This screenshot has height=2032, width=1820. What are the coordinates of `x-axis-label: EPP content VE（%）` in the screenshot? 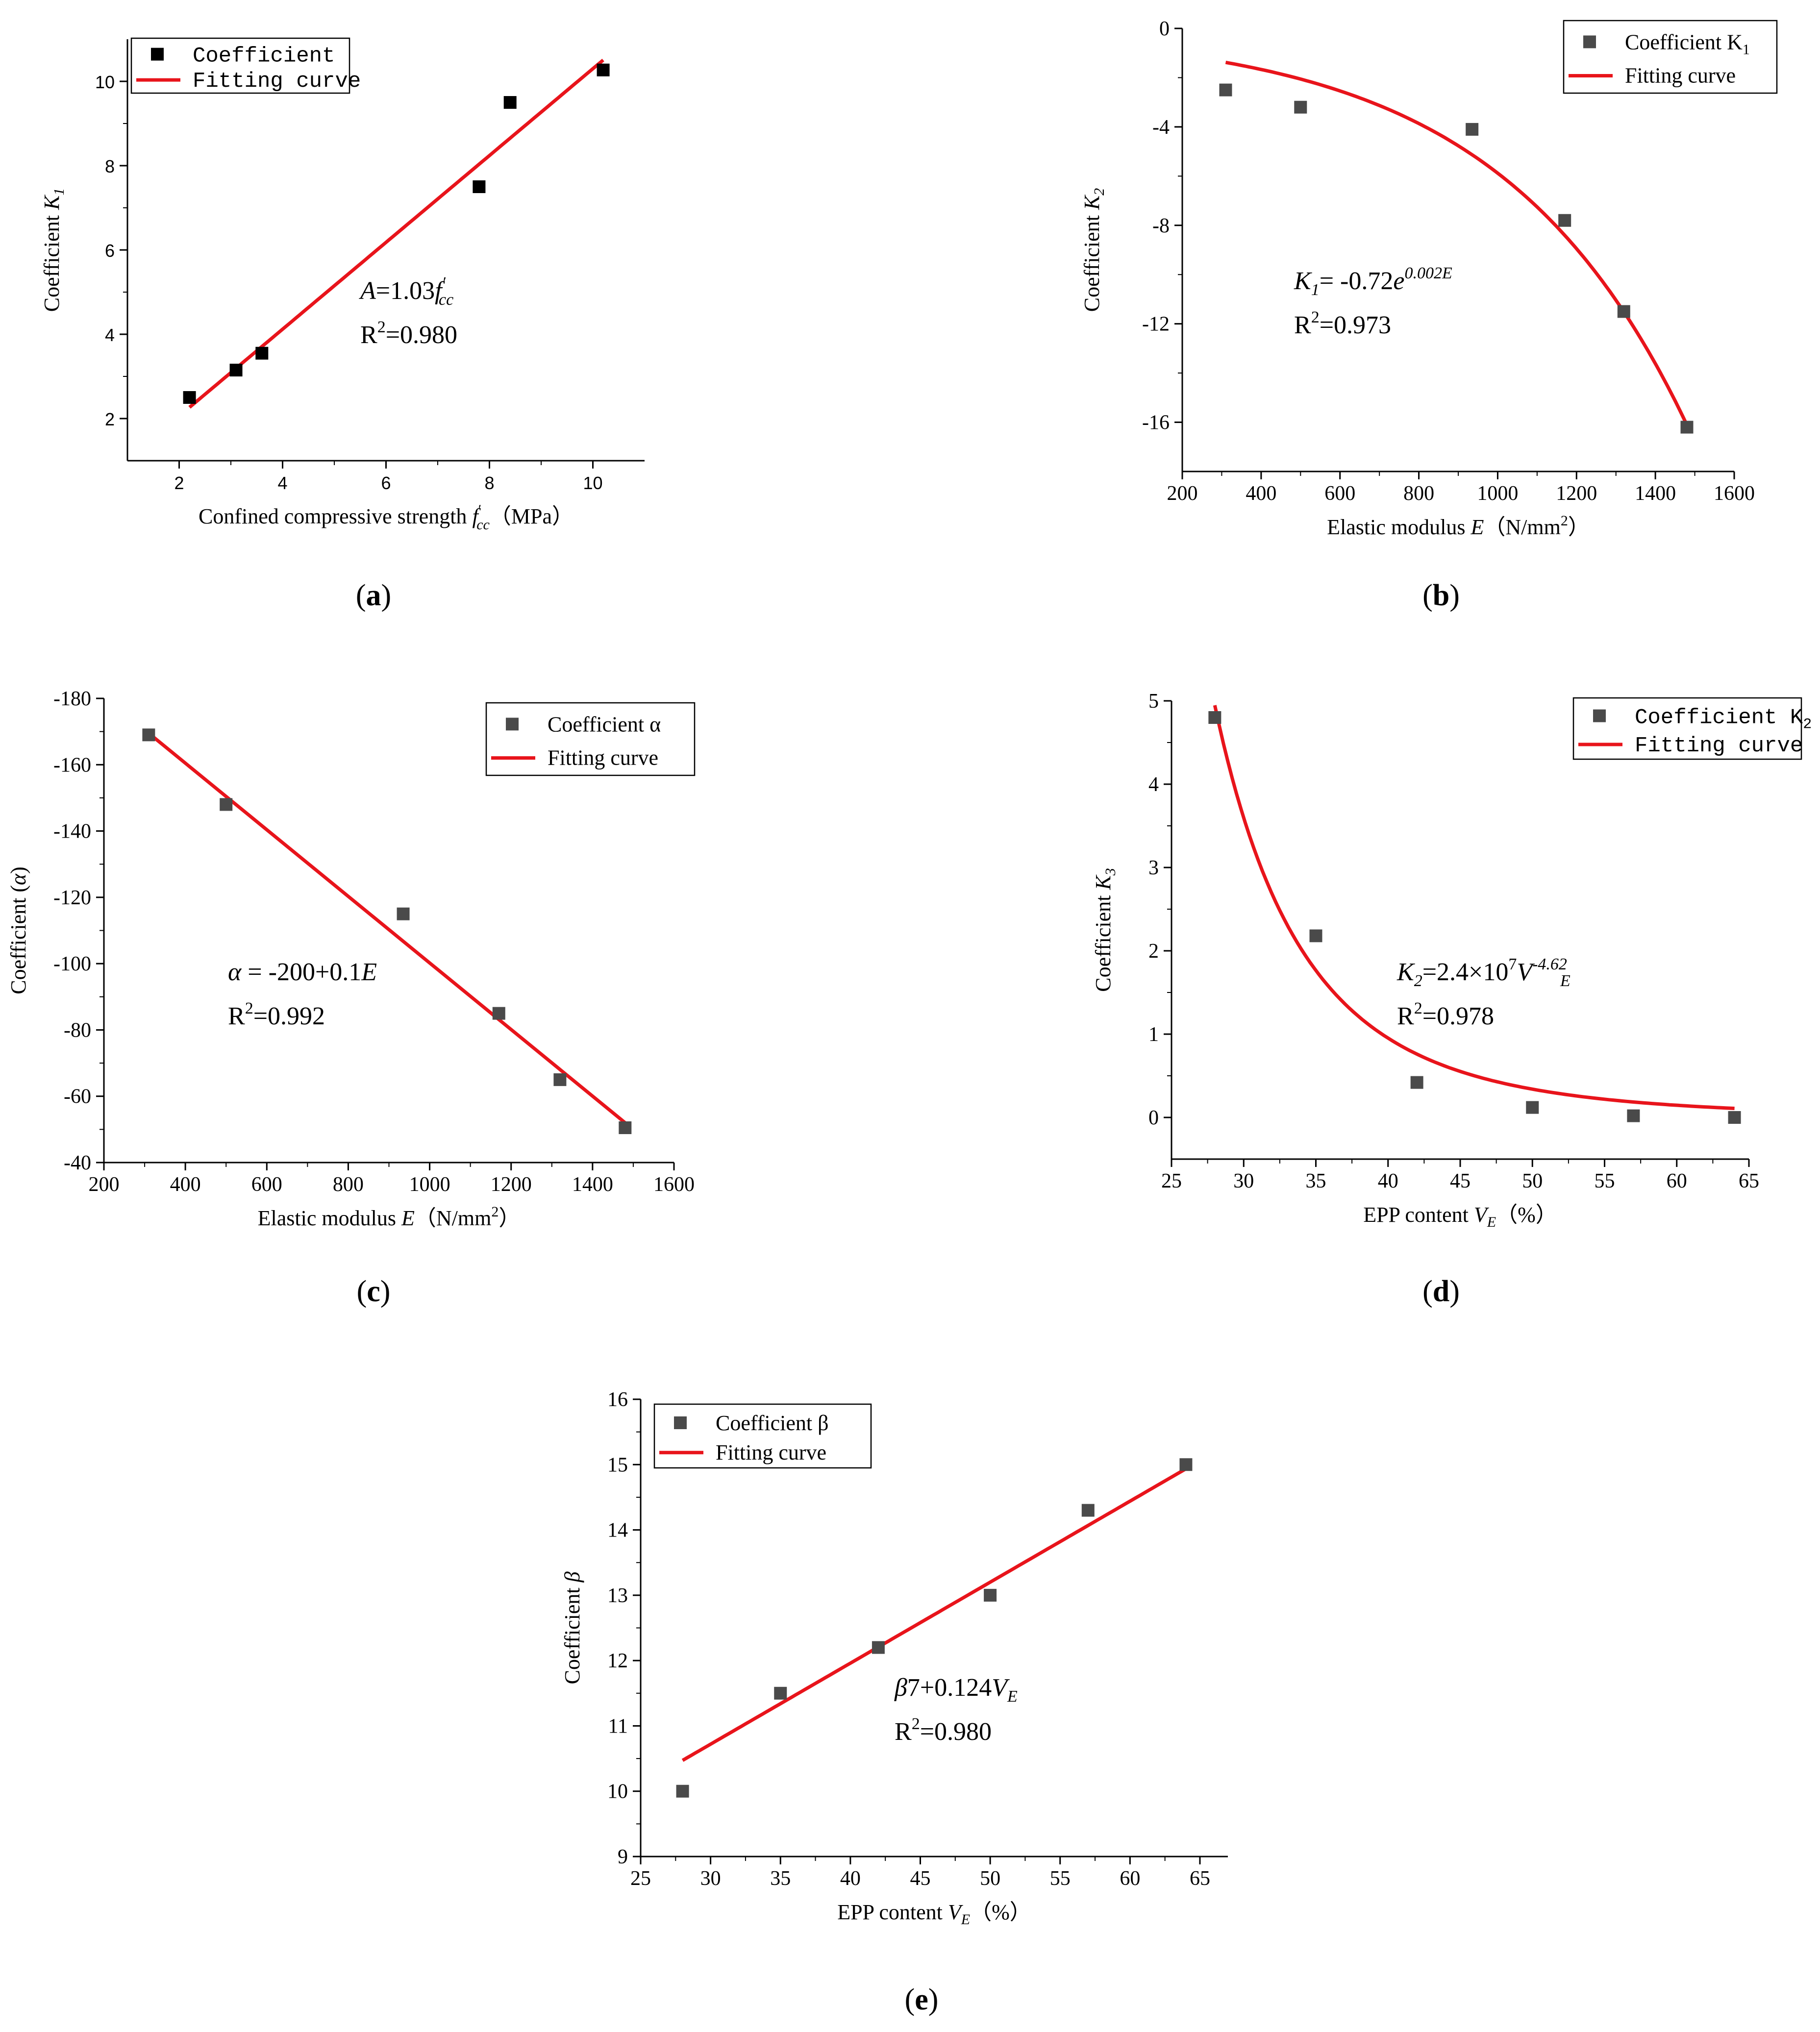 It's located at (934, 1914).